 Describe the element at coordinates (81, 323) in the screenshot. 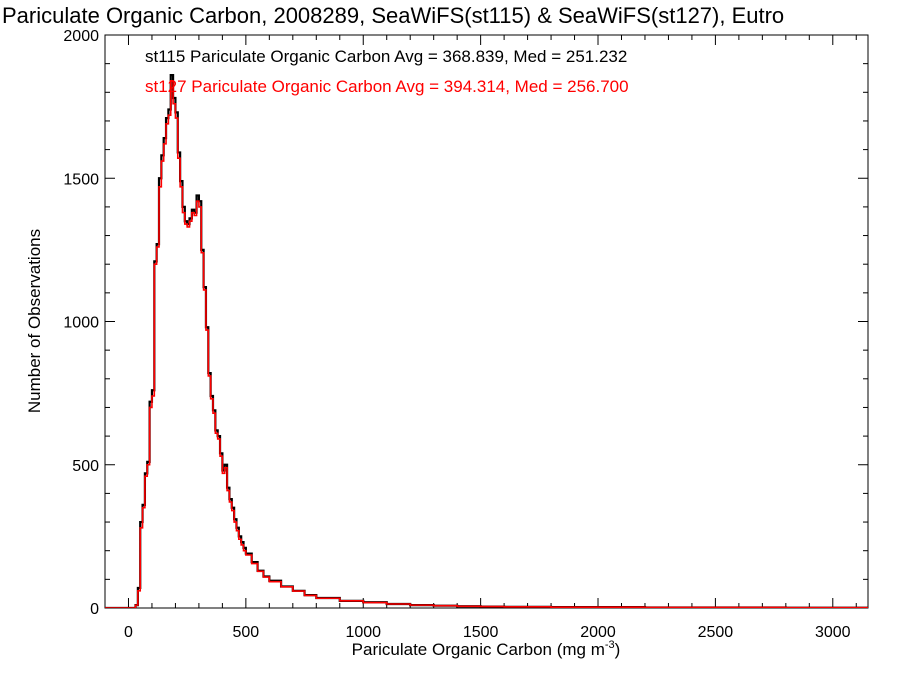

I see `y-tick-label: 1000` at that location.